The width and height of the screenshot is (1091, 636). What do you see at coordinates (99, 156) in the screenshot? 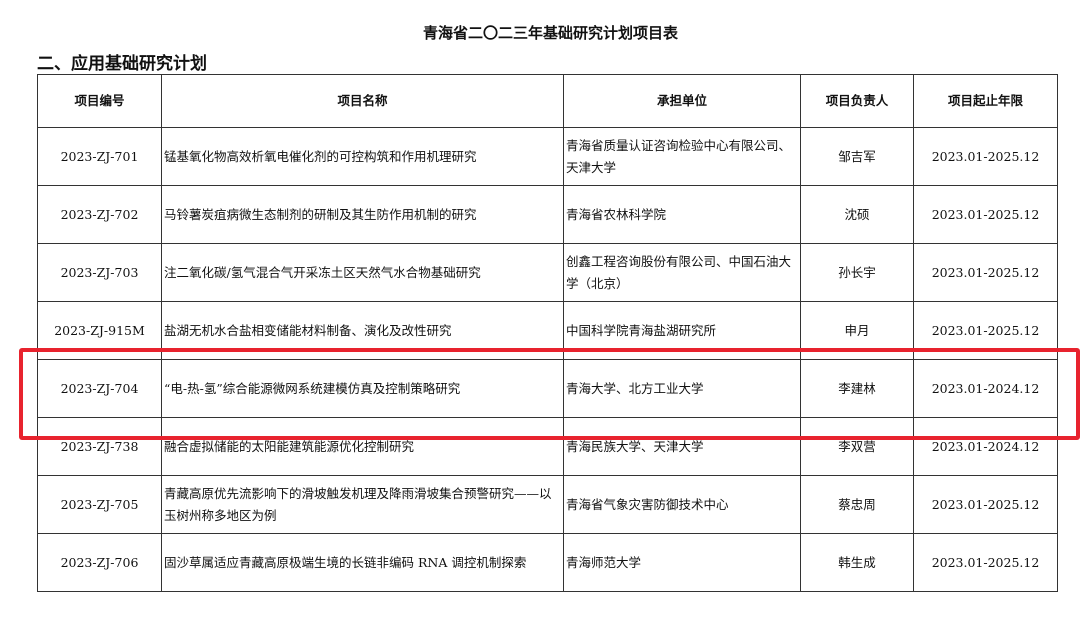
I see `project-id: 2023-ZJ-701` at bounding box center [99, 156].